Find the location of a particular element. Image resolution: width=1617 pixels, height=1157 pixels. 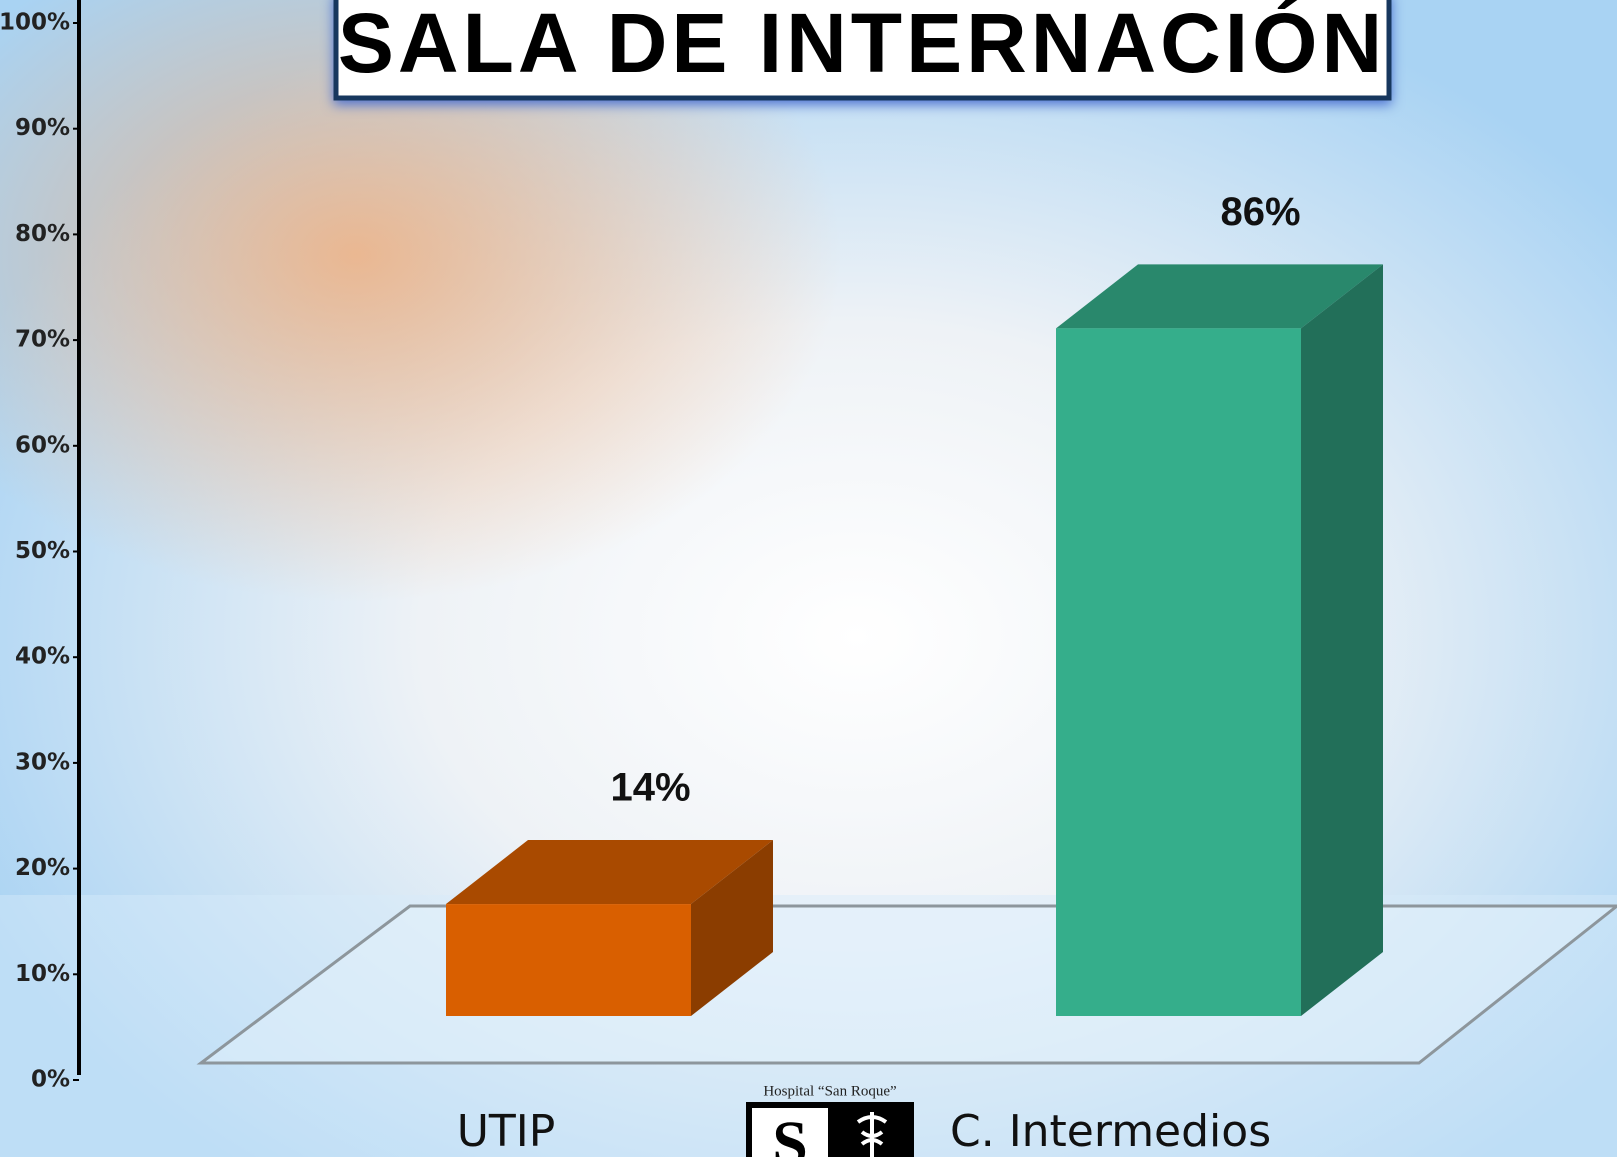

y-tick-label: 50% is located at coordinates (42, 551).